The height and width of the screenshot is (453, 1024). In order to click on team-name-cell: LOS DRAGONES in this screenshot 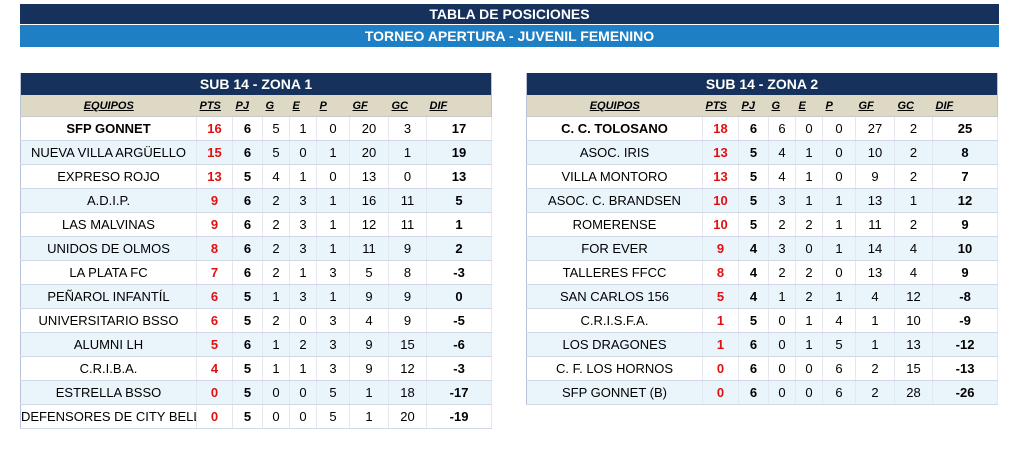, I will do `click(614, 344)`.